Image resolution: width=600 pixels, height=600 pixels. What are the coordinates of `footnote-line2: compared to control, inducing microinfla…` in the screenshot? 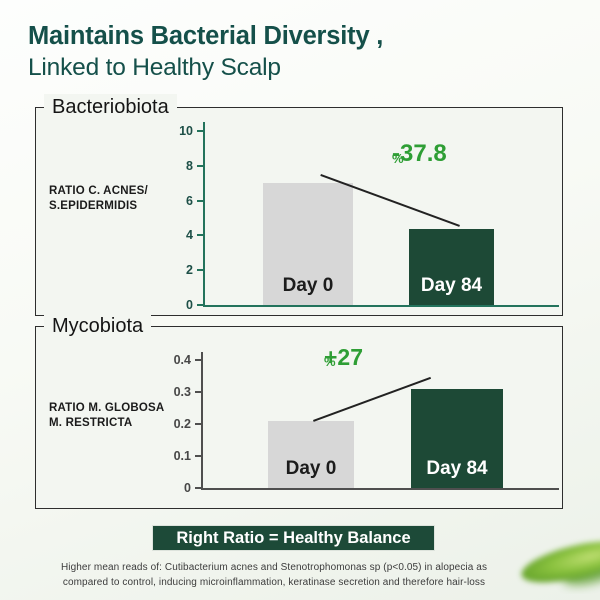 It's located at (274, 582).